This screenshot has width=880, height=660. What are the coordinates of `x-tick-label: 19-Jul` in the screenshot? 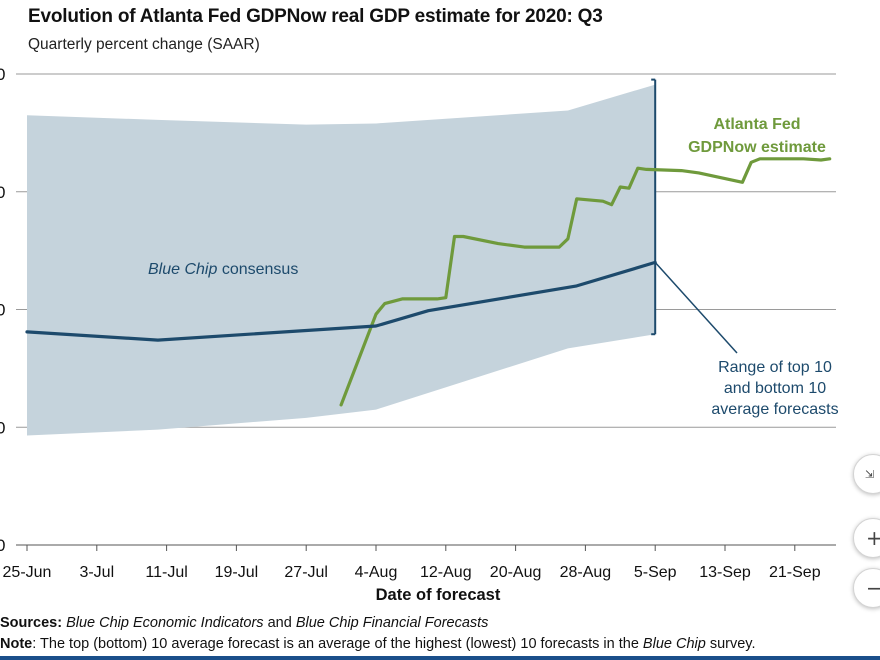 It's located at (237, 572).